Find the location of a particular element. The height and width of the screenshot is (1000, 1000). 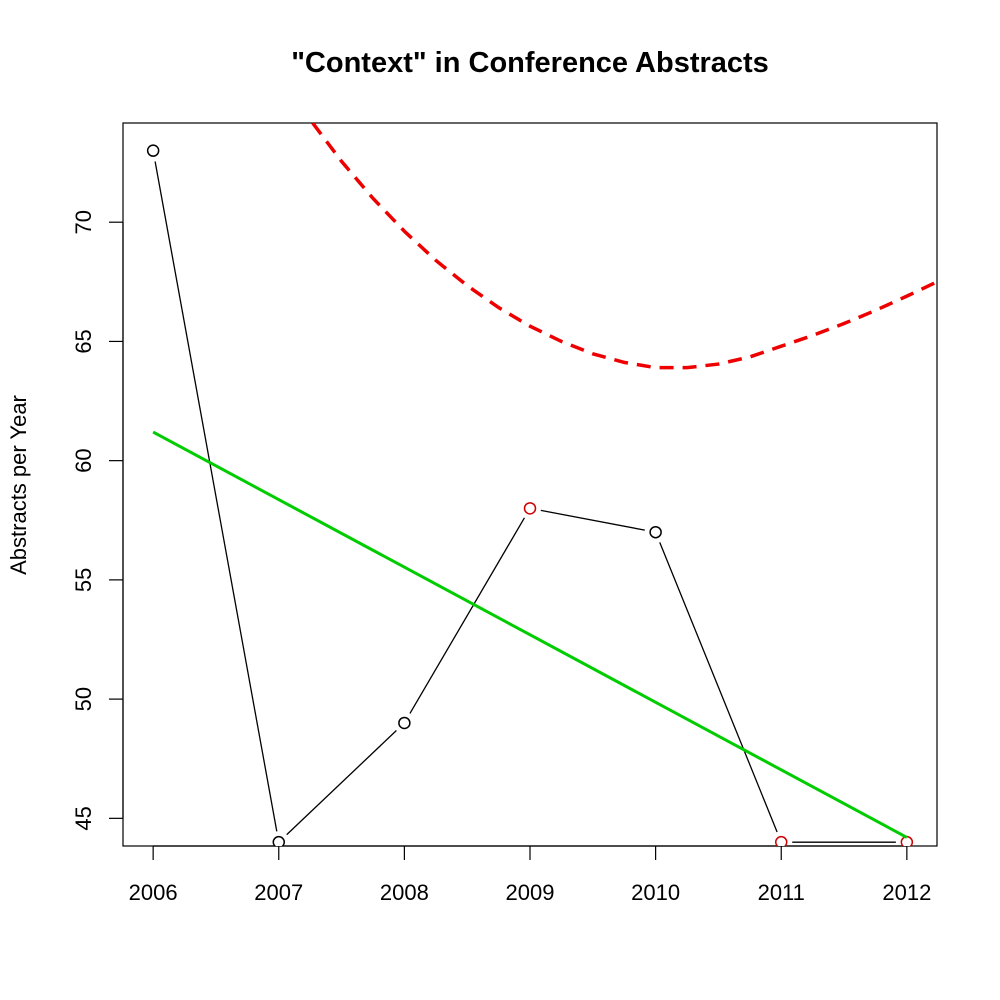

chart-title: "Context" in Conference Abstracts is located at coordinates (530, 63).